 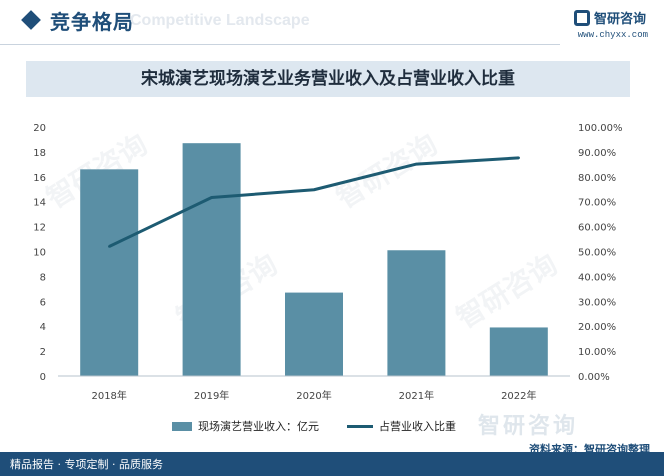 I want to click on right-tick-label: 100.00%, so click(x=600, y=128).